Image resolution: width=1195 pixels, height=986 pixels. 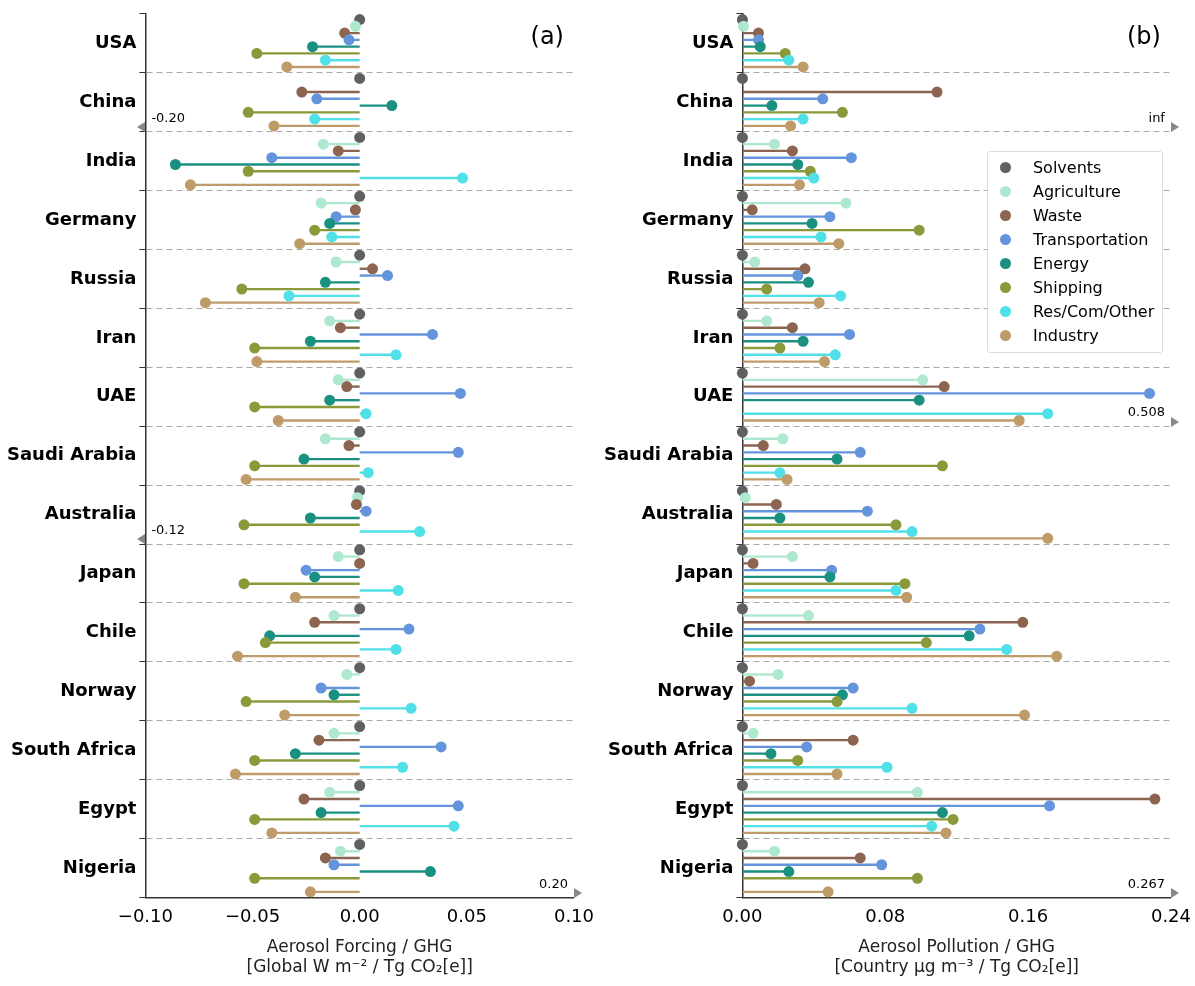 I want to click on annotation: (b), so click(x=1143, y=36).